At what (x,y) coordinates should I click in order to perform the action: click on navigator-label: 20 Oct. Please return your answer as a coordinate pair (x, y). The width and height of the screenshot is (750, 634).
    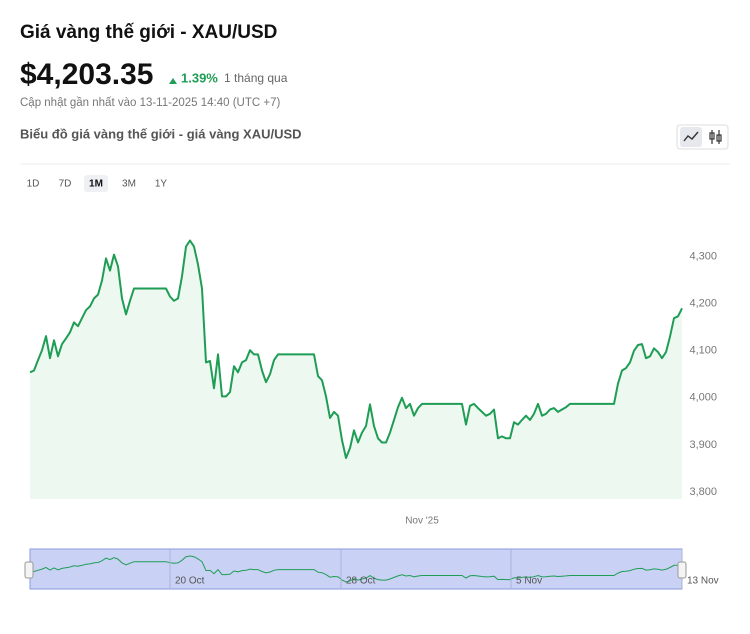
    Looking at the image, I should click on (190, 581).